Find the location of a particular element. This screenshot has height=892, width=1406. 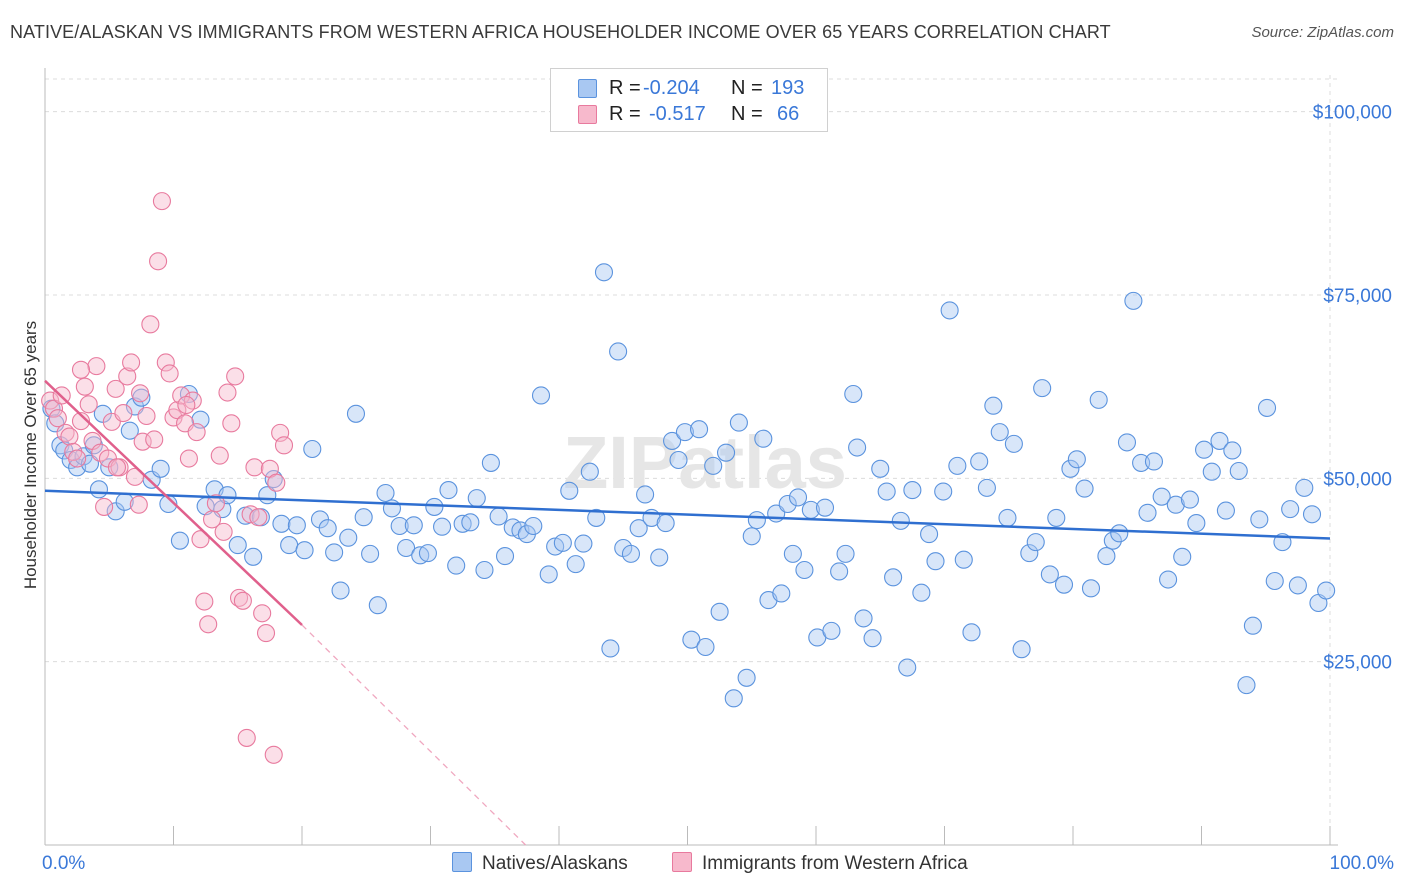

legend-swatch-native is located at coordinates (587, 88).